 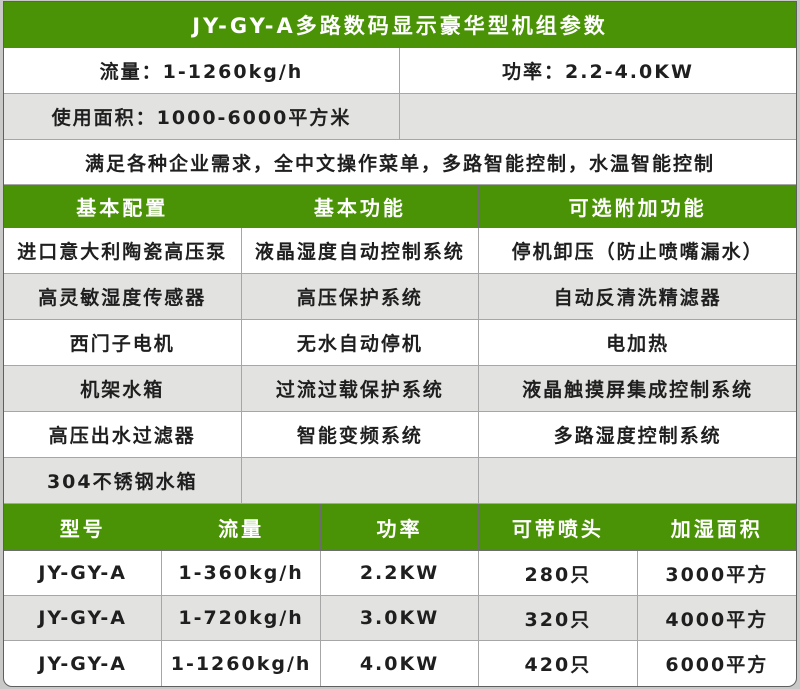 What do you see at coordinates (716, 618) in the screenshot?
I see `model-cell: 4000平方` at bounding box center [716, 618].